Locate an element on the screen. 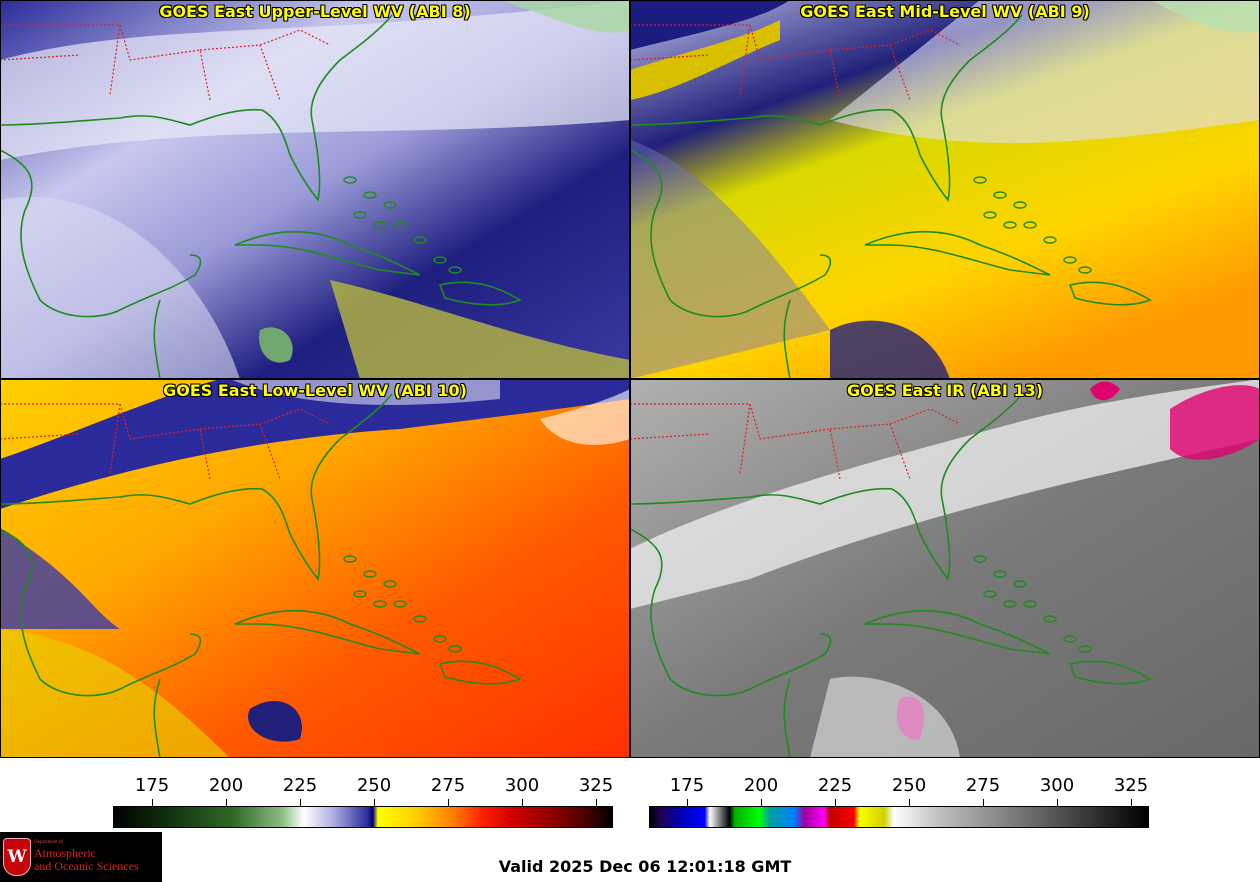 Image resolution: width=1260 pixels, height=882 pixels. ir-tick-label: 275 is located at coordinates (983, 785).